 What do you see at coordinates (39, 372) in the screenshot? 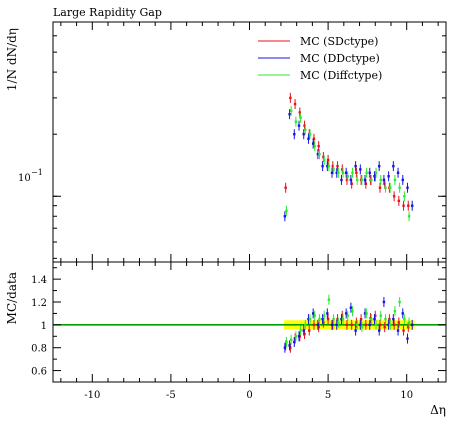
I see `ratio-y-tick-label: 0.6` at bounding box center [39, 372].